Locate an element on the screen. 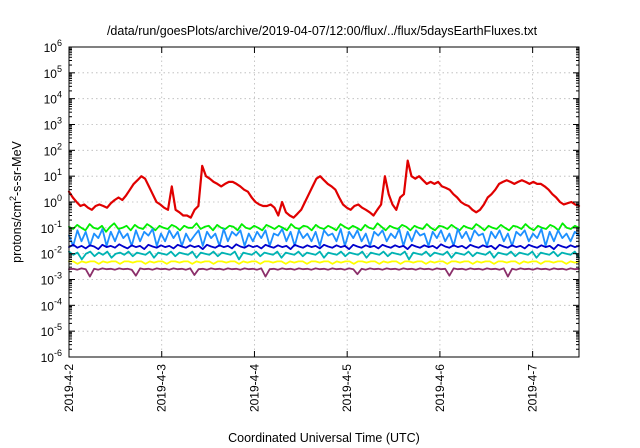 Image resolution: width=640 pixels, height=448 pixels. x-tick-label: 2019-4-6 is located at coordinates (440, 388).